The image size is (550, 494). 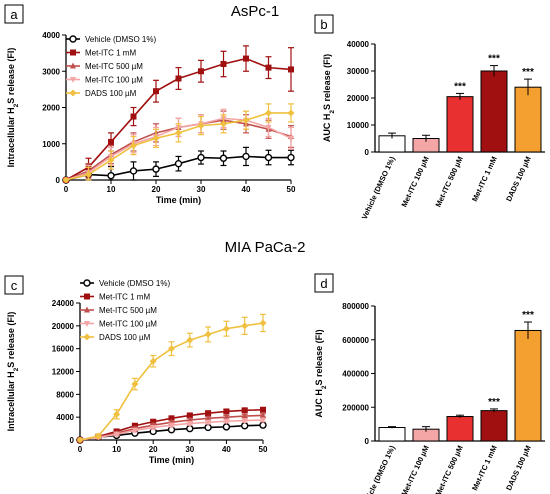 What do you see at coordinates (355, 340) in the screenshot?
I see `y-tick-label: 600000` at bounding box center [355, 340].